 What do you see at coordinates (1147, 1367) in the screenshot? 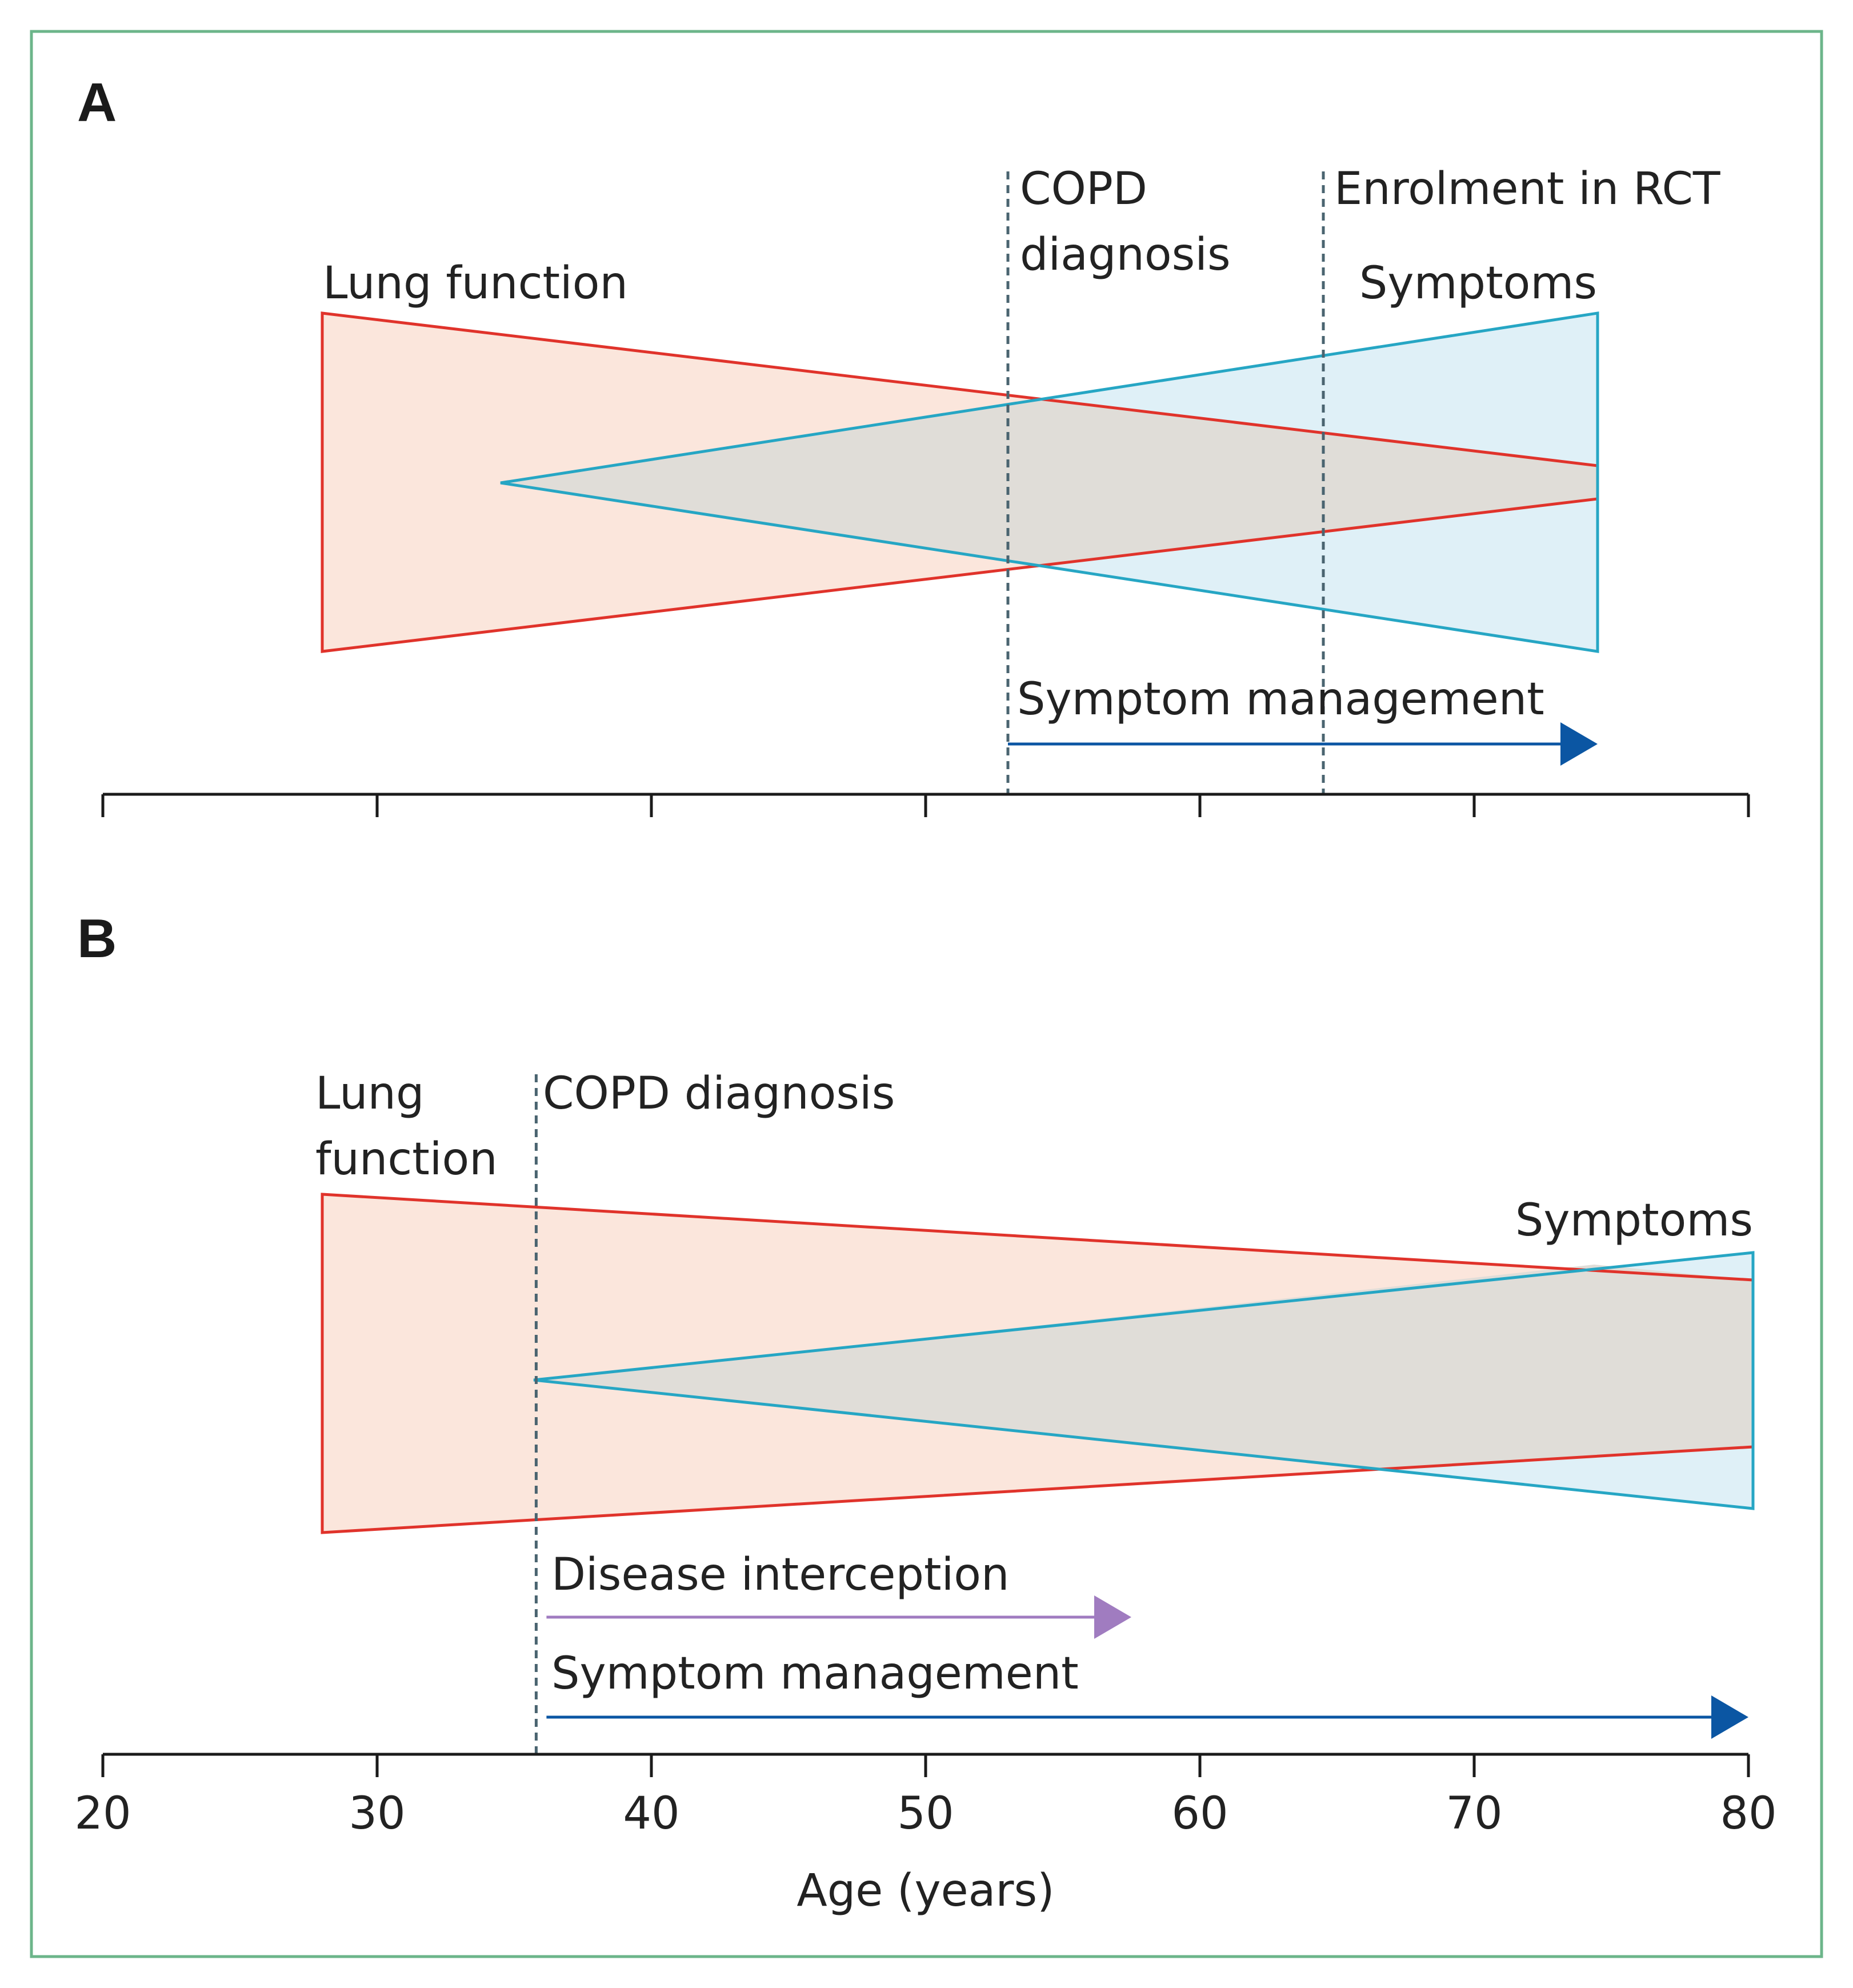
I see `panel-b-overlap-region` at bounding box center [1147, 1367].